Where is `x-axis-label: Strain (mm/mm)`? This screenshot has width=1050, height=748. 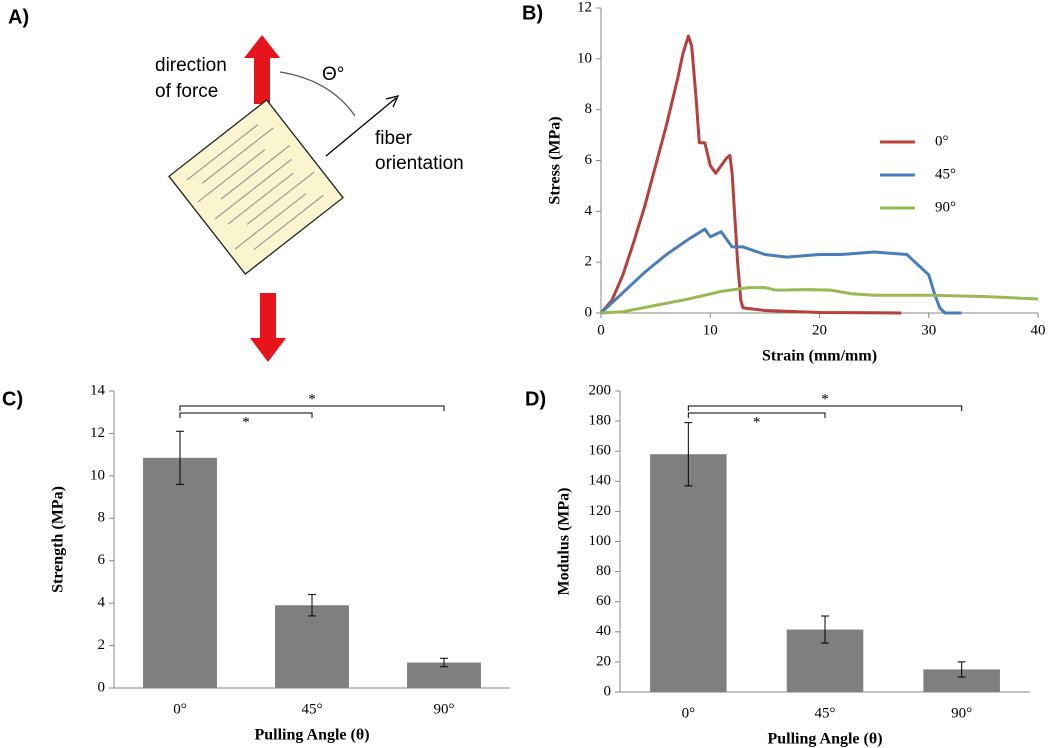
x-axis-label: Strain (mm/mm) is located at coordinates (819, 356).